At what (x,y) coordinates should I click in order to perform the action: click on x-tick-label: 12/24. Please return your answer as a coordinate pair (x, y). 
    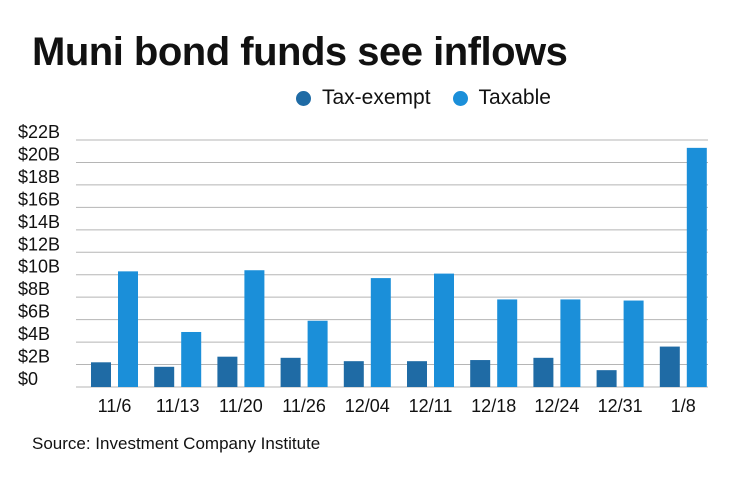
    Looking at the image, I should click on (556, 406).